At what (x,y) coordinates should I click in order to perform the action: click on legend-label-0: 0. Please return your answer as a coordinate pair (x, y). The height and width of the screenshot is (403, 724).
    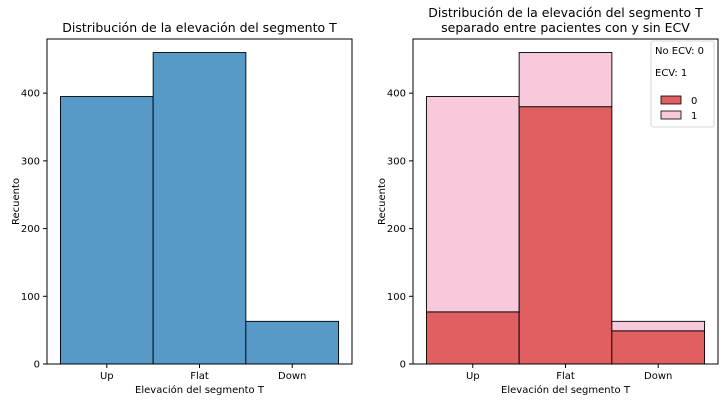
    Looking at the image, I should click on (694, 101).